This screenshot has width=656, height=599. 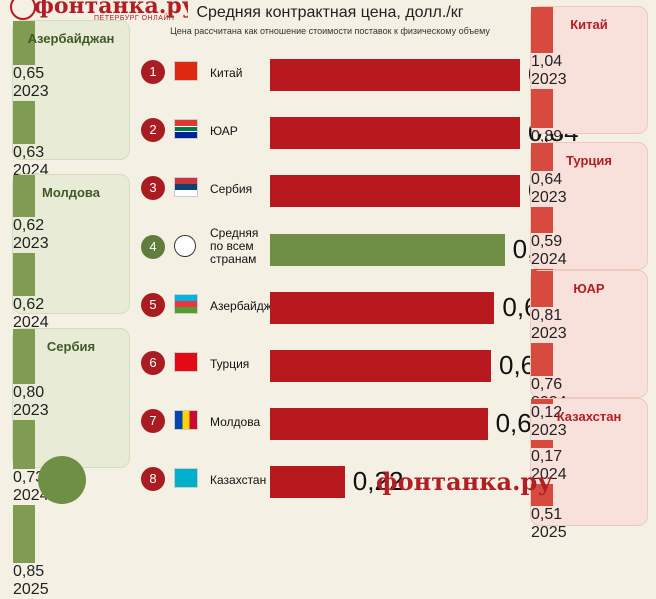 I want to click on mini-panel: Сербия 0,80 2023 0,73 2024 0,85 2025, so click(x=71, y=463).